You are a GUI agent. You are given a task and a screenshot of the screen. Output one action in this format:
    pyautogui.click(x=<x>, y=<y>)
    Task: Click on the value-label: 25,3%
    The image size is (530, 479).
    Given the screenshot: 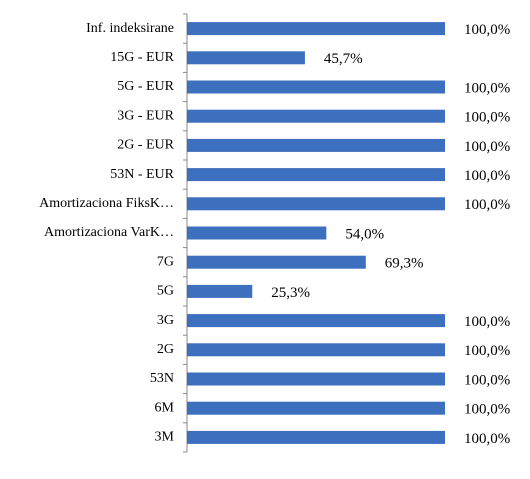 What is the action you would take?
    pyautogui.click(x=290, y=293)
    